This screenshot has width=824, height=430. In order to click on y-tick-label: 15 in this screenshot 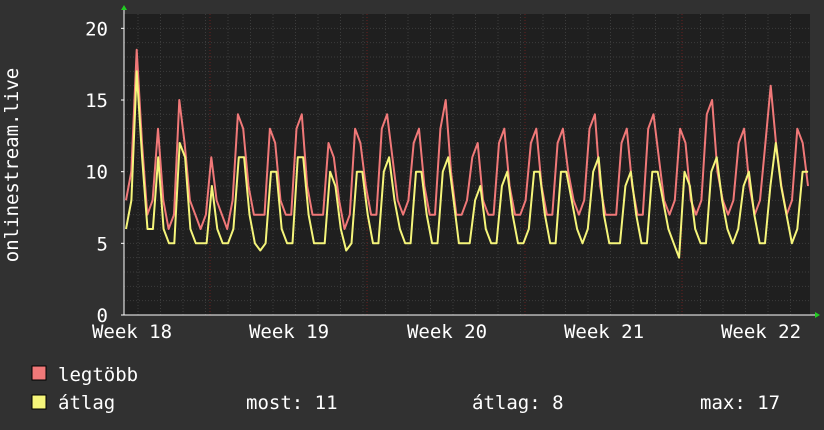, I will do `click(96, 101)`.